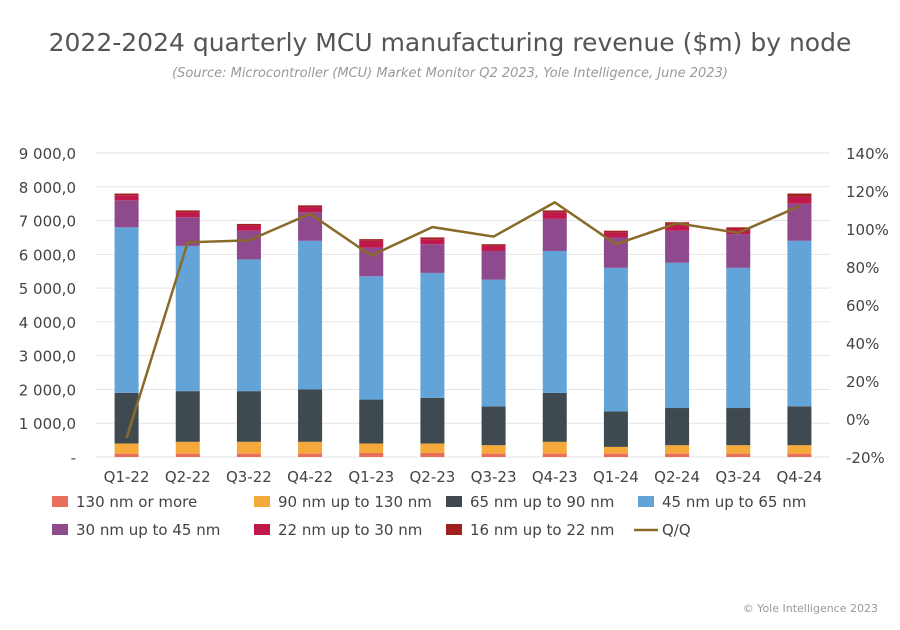  I want to click on x-tick-label: Q1-23, so click(371, 477).